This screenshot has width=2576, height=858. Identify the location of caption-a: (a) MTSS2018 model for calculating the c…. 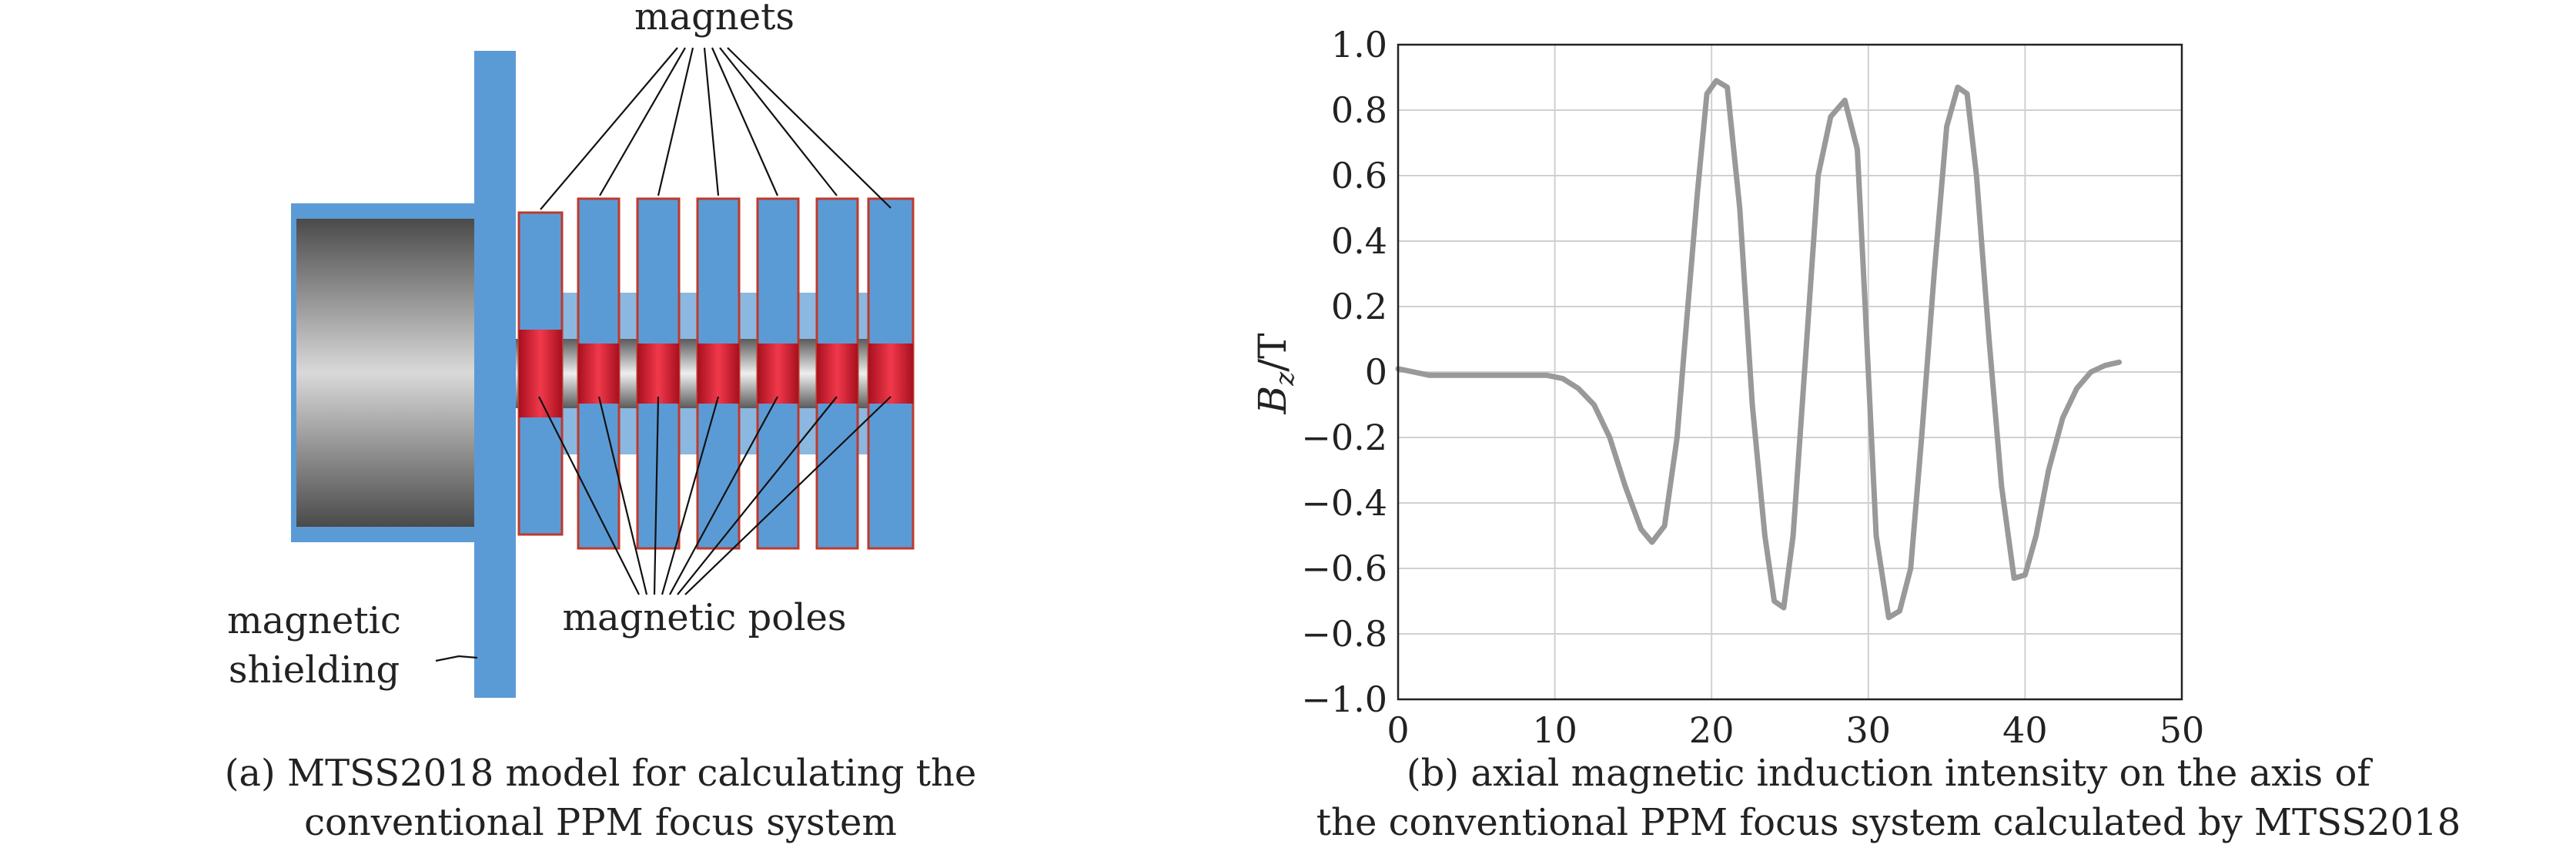
(601, 798).